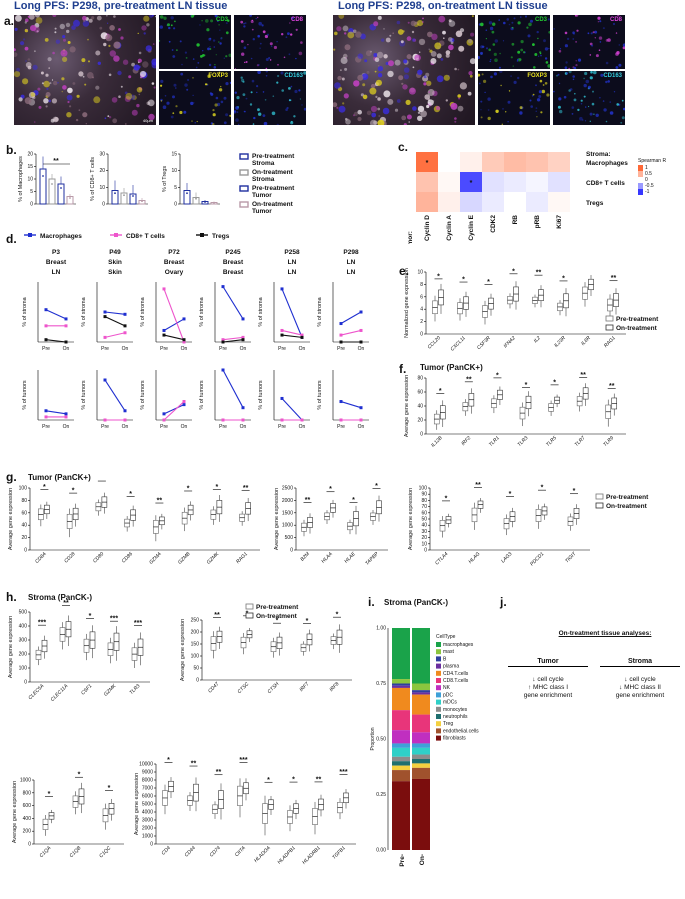  Describe the element at coordinates (537, 339) in the screenshot. I see `gene-label: IL2` at that location.